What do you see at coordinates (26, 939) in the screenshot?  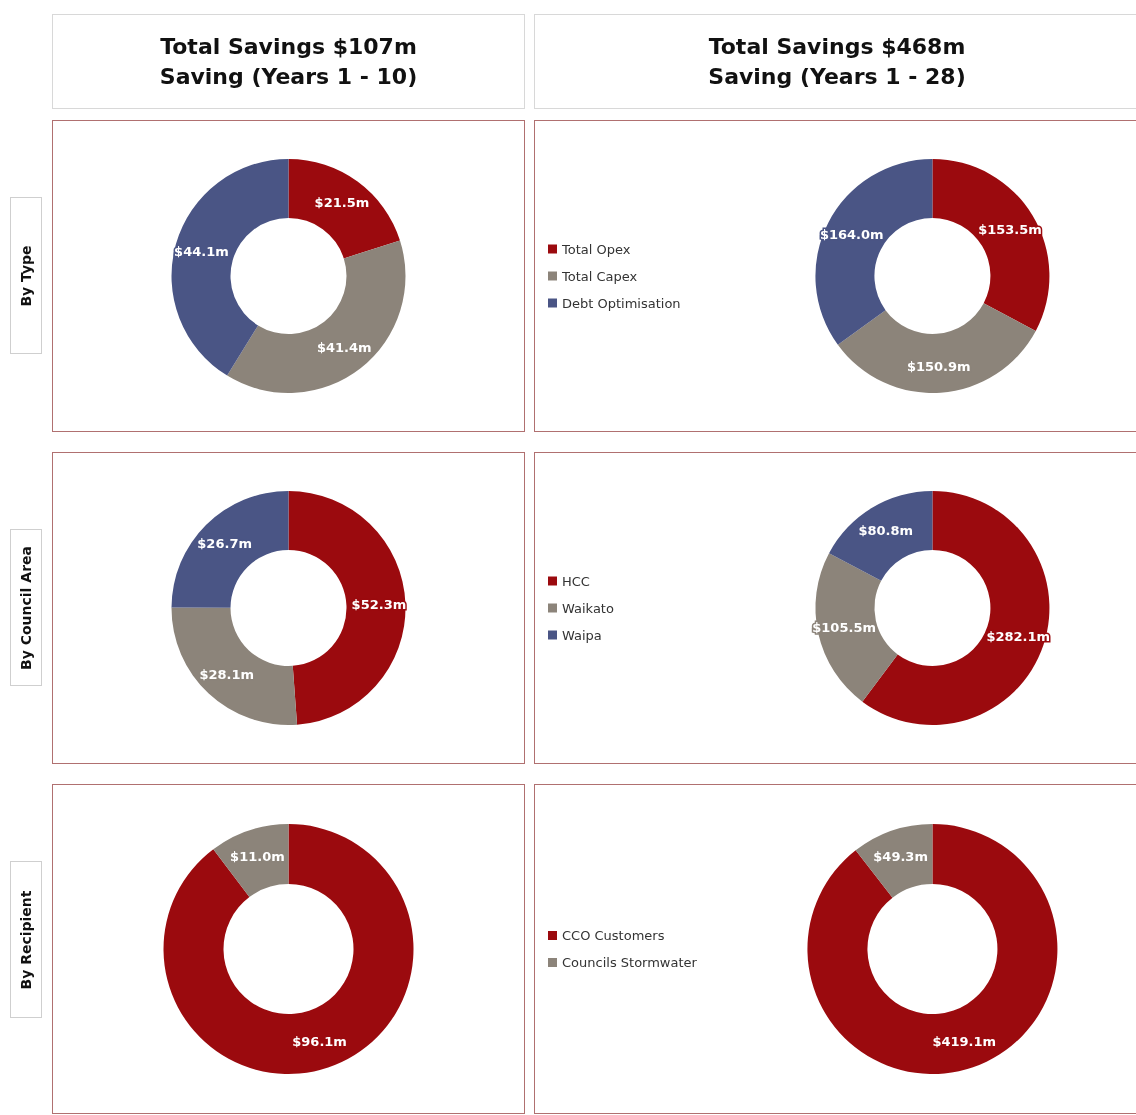 I see `text: By Recipient` at bounding box center [26, 939].